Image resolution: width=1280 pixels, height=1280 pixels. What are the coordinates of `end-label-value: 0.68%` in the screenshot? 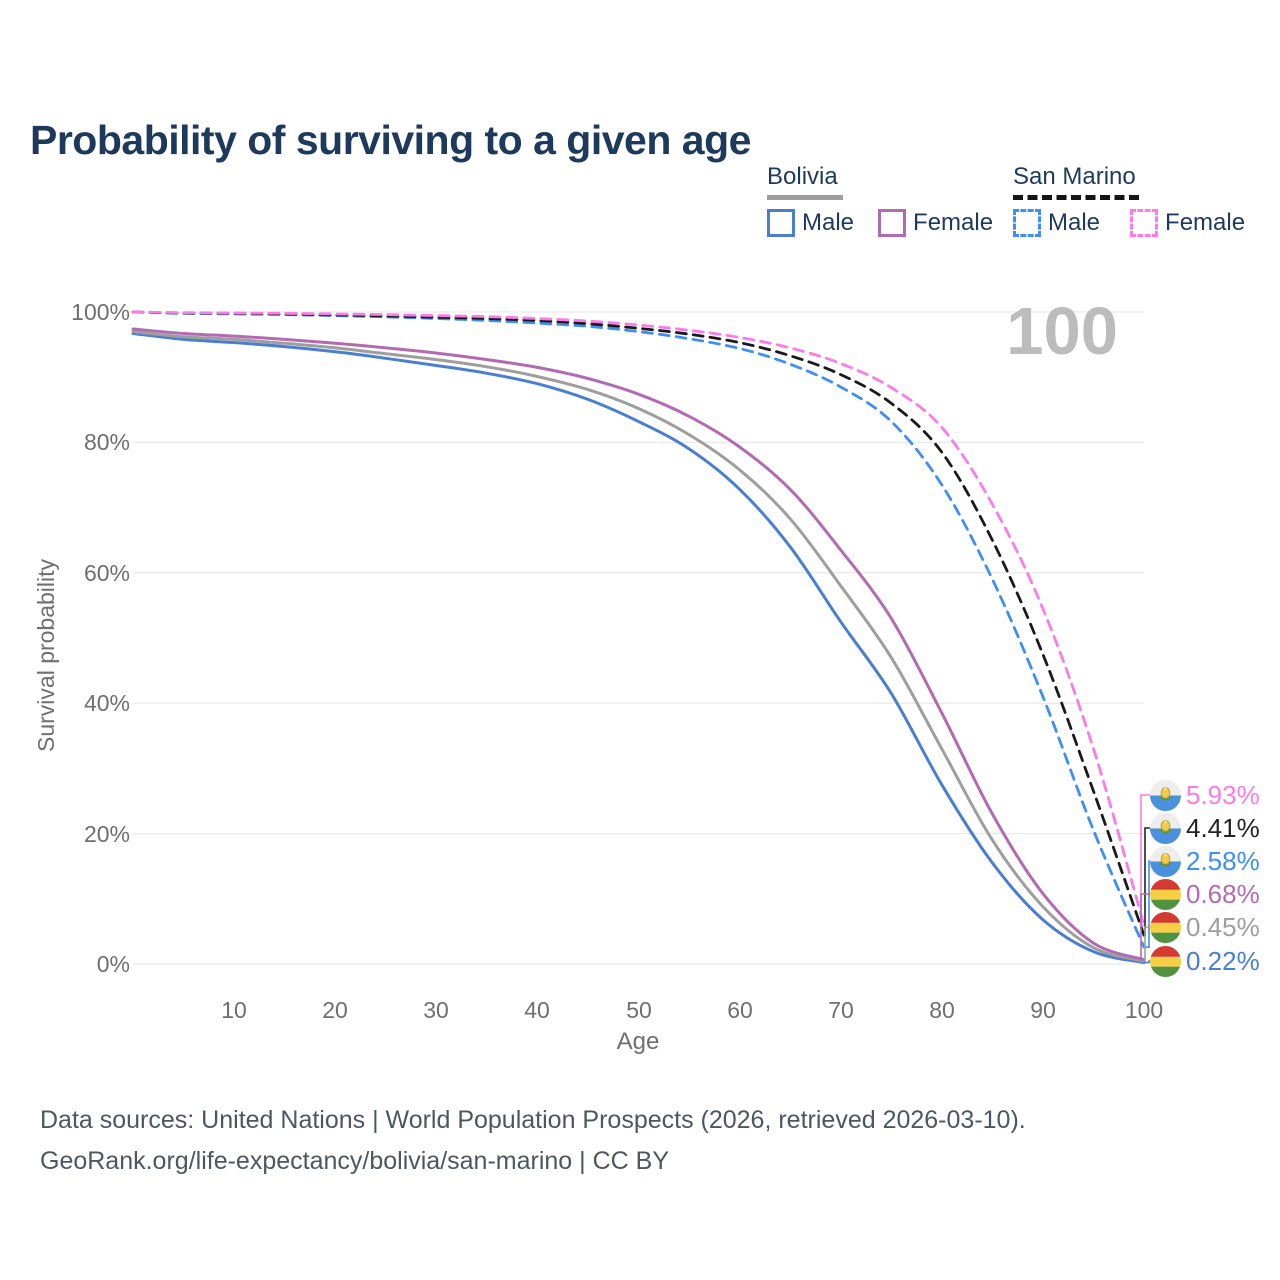 It's located at (1223, 893).